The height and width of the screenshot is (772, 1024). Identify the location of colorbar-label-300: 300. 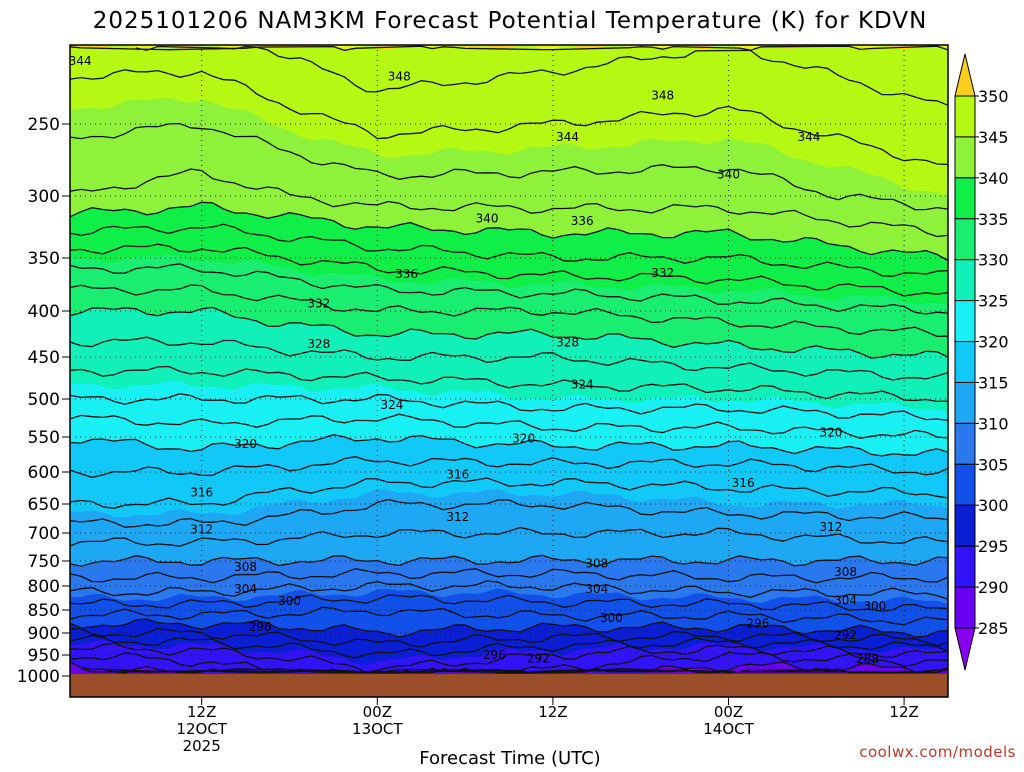
(993, 505).